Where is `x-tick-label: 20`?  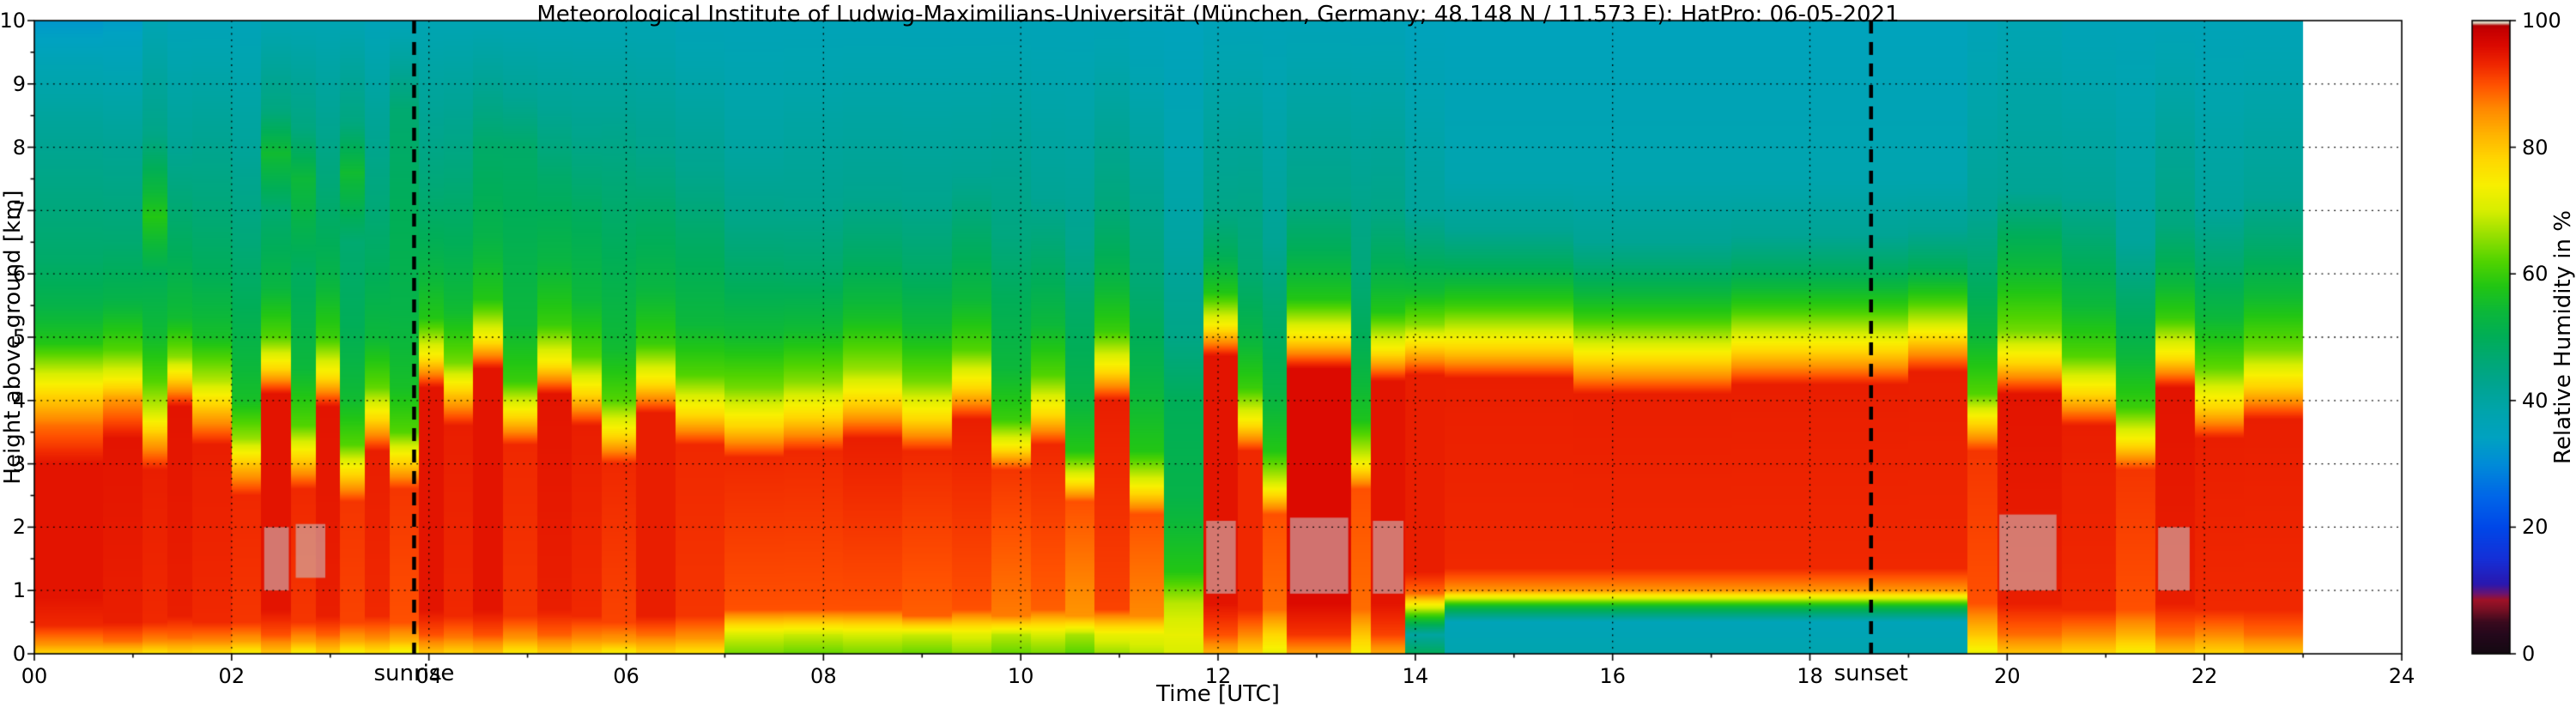 x-tick-label: 20 is located at coordinates (2007, 676).